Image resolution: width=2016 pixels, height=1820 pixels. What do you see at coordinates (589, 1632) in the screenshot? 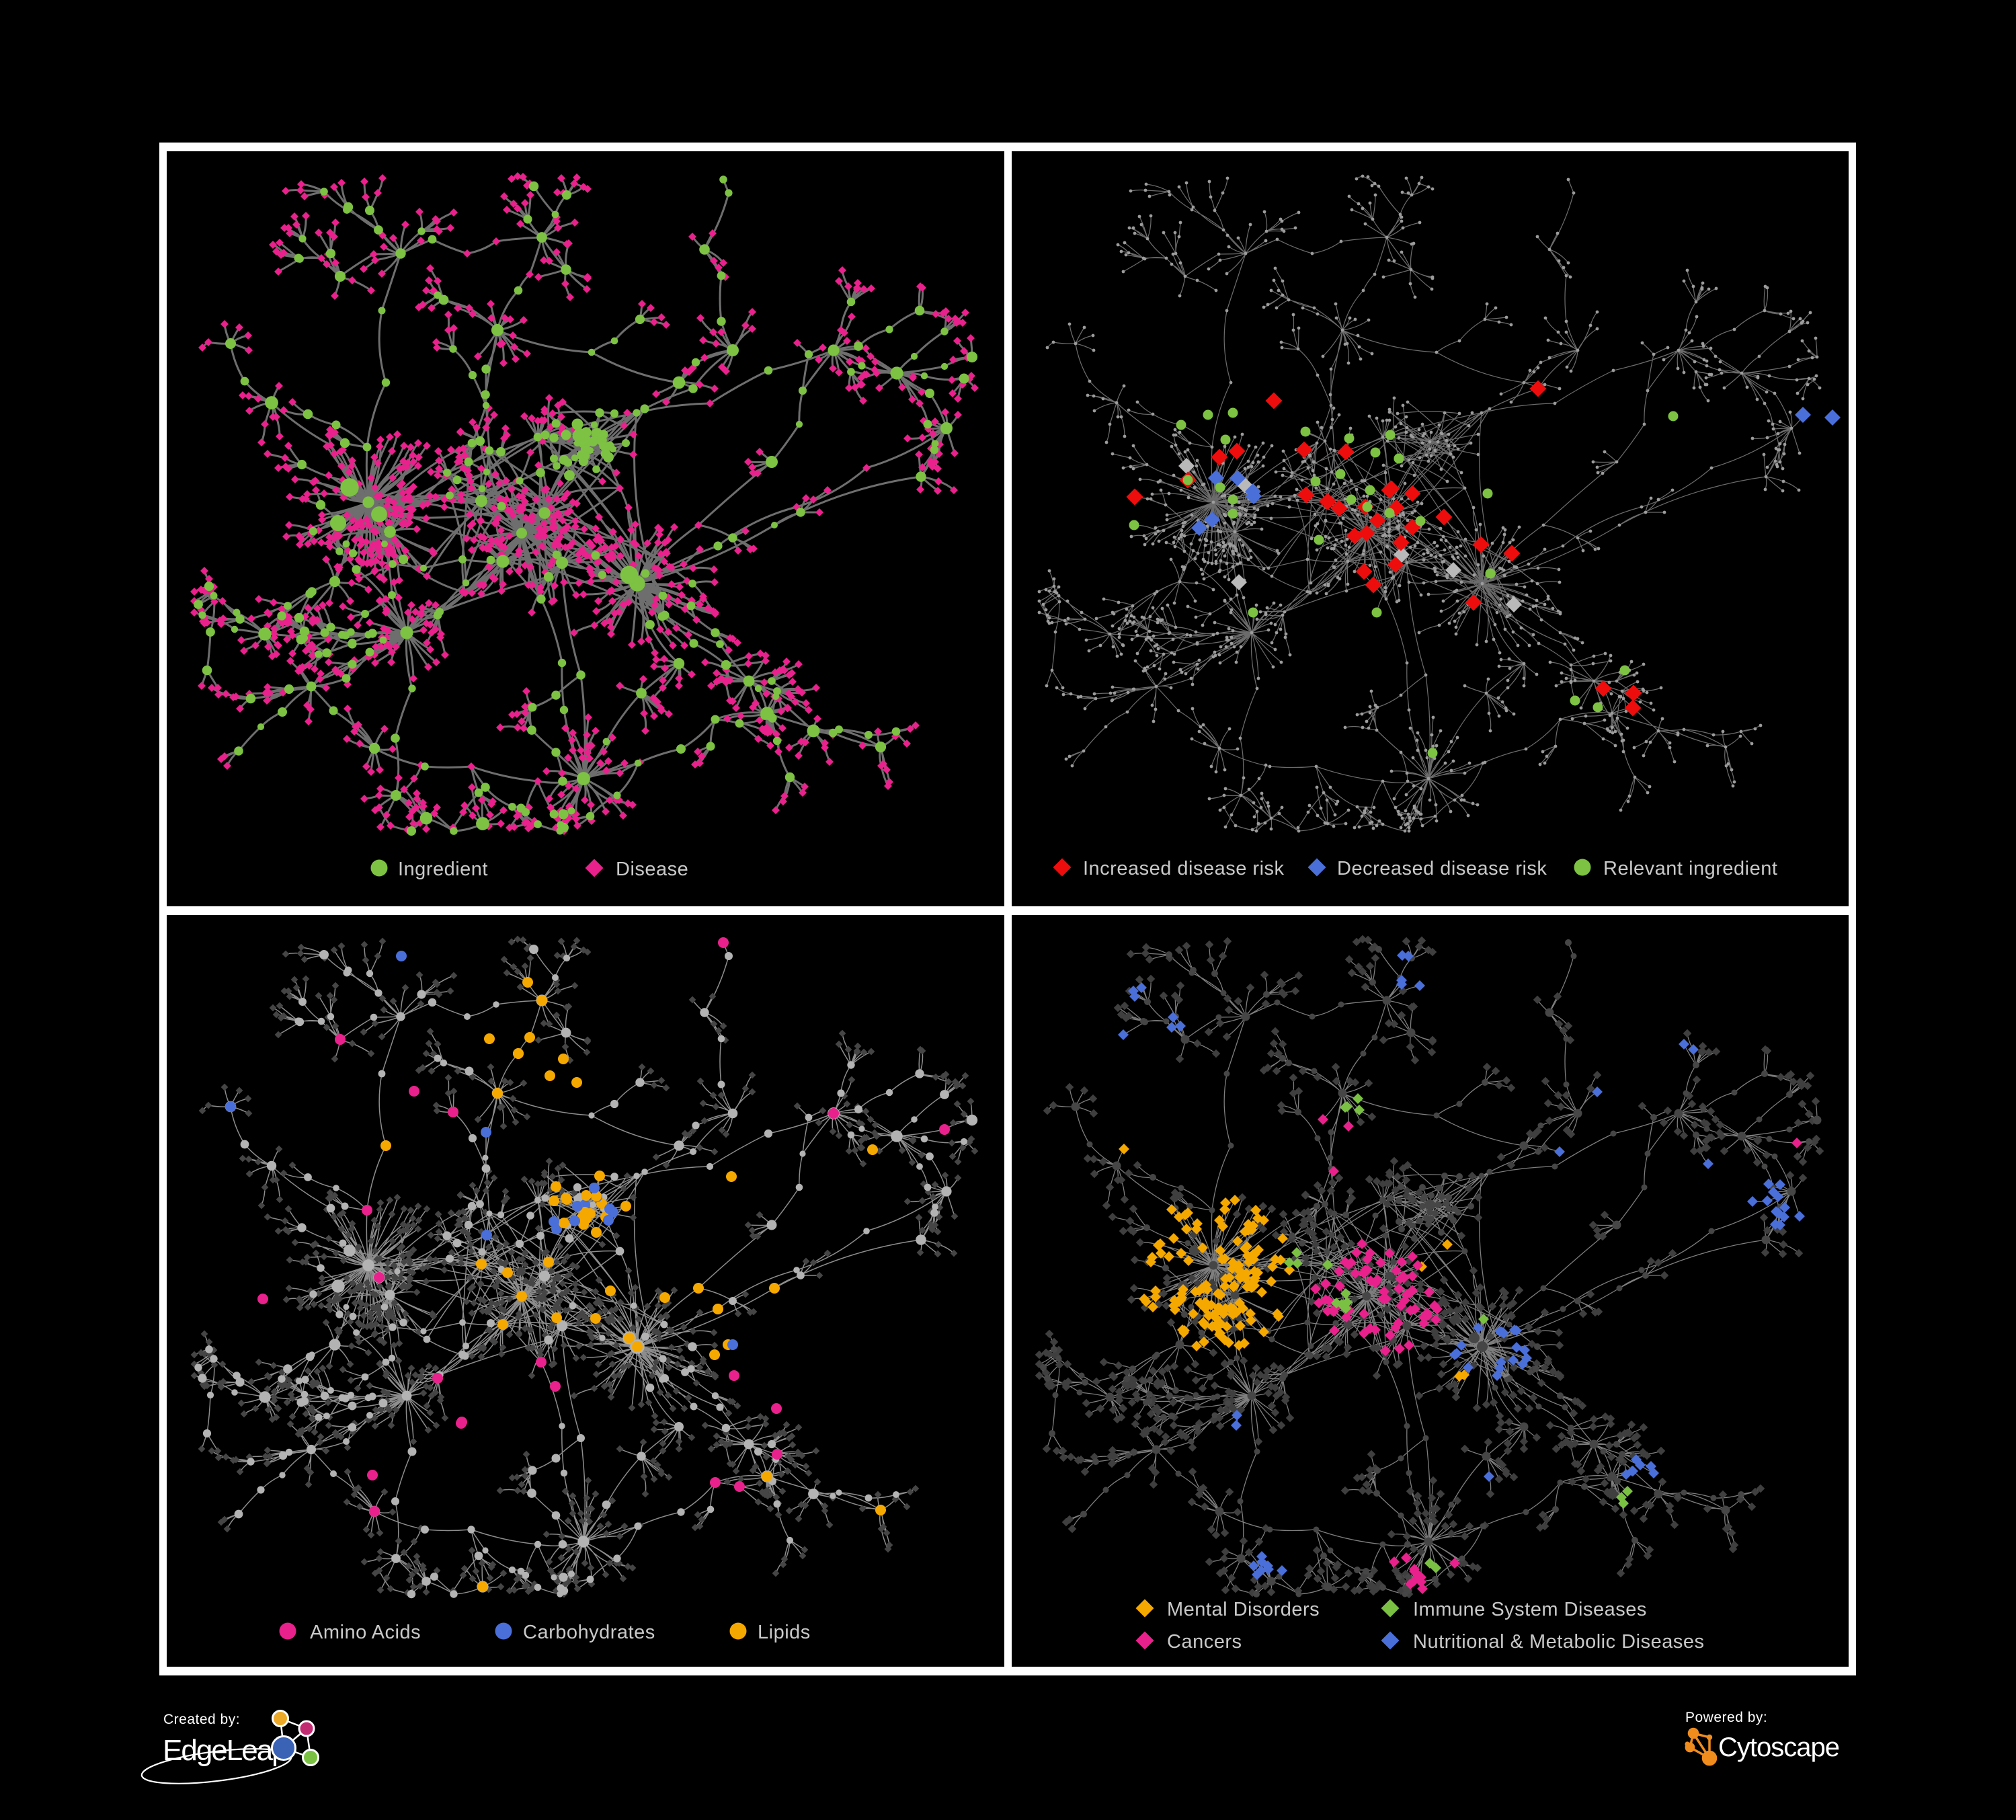
I see `svg-text: Carbohydrates` at bounding box center [589, 1632].